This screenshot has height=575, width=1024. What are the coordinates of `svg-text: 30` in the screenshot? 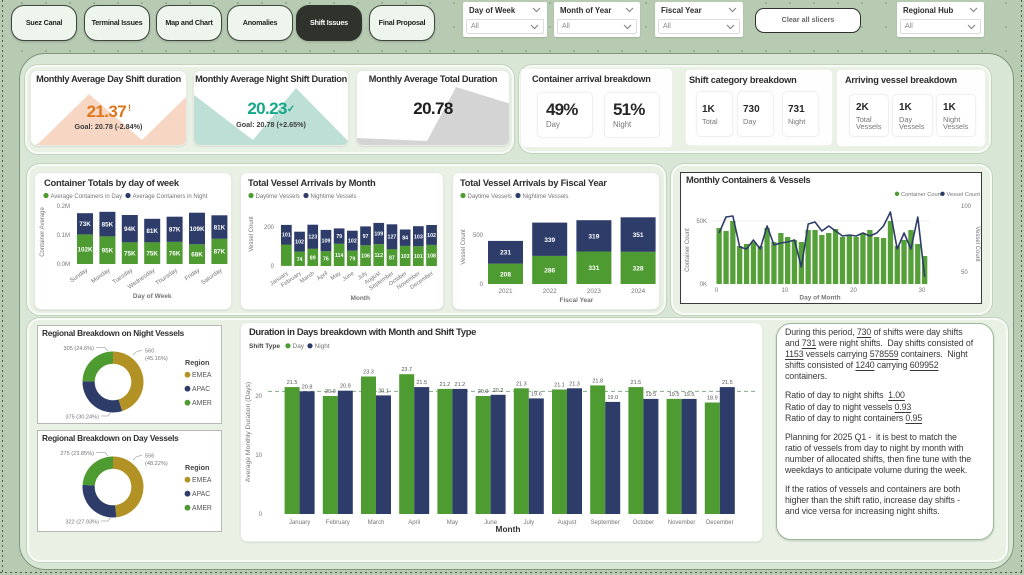 It's located at (922, 291).